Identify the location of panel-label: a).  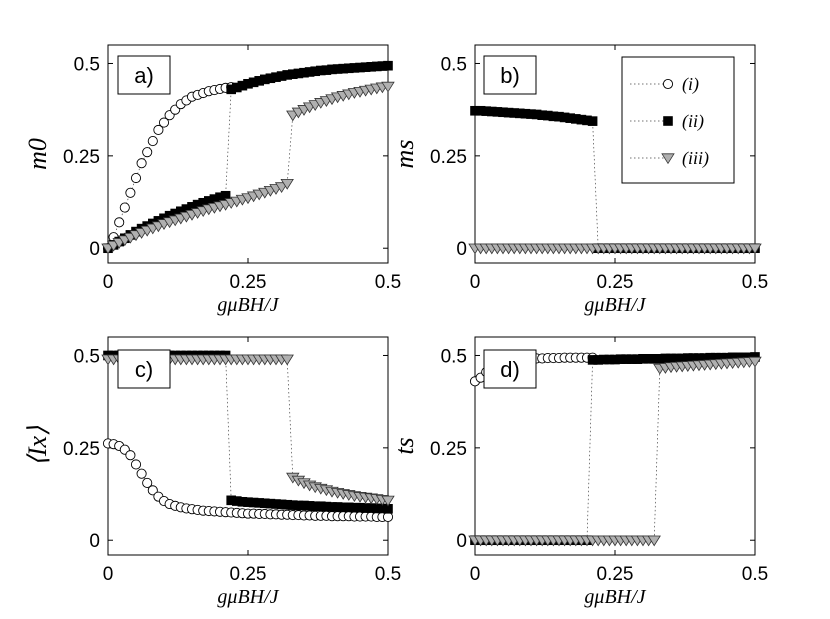
(144, 75).